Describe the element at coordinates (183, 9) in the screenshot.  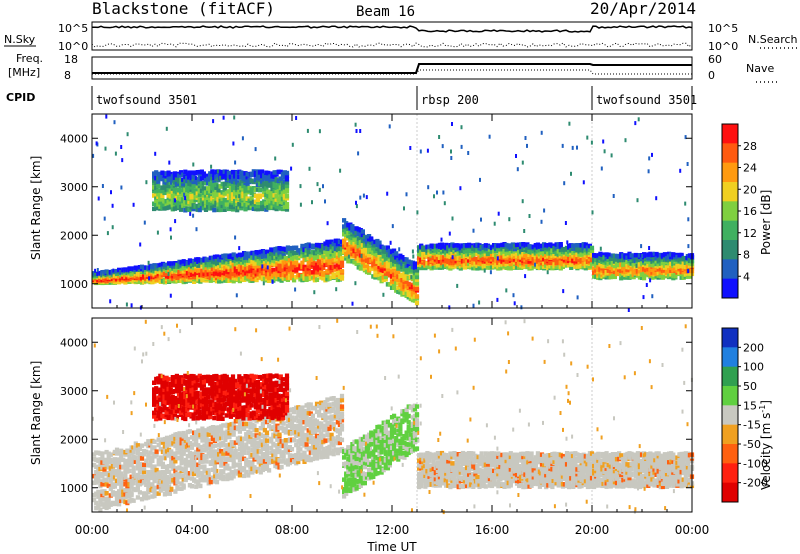
I see `station-title: Blackstone (fitACF)` at that location.